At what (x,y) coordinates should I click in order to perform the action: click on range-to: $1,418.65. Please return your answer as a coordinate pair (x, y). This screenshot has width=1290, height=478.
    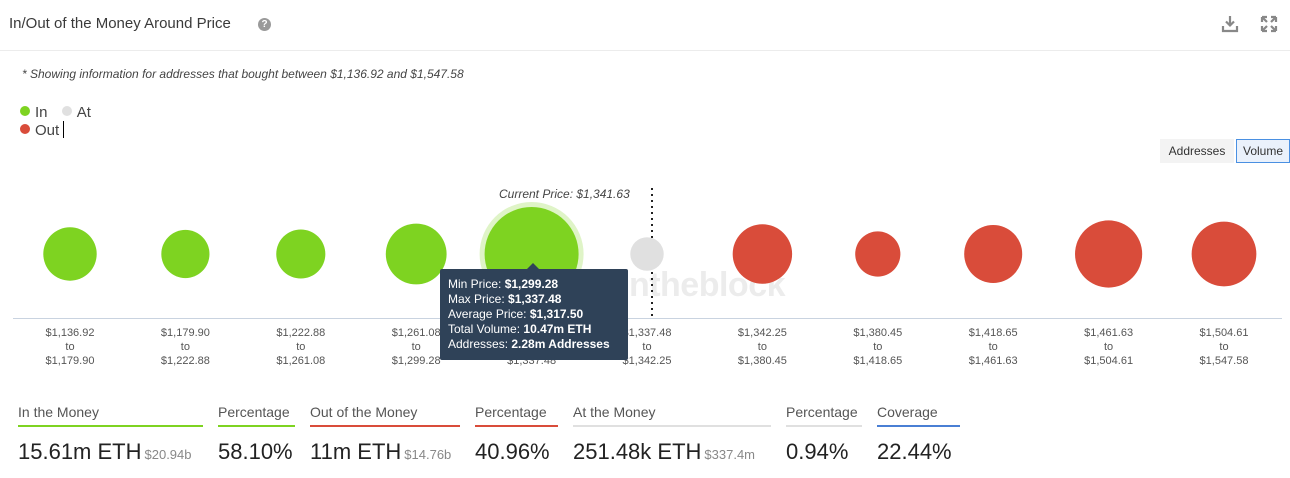
    Looking at the image, I should click on (878, 361).